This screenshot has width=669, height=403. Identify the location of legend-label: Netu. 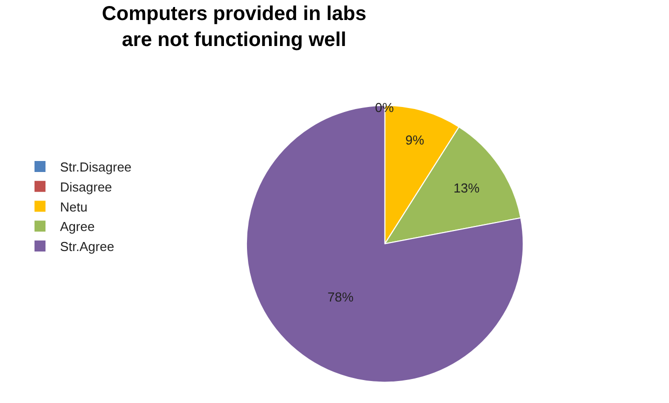
(74, 206).